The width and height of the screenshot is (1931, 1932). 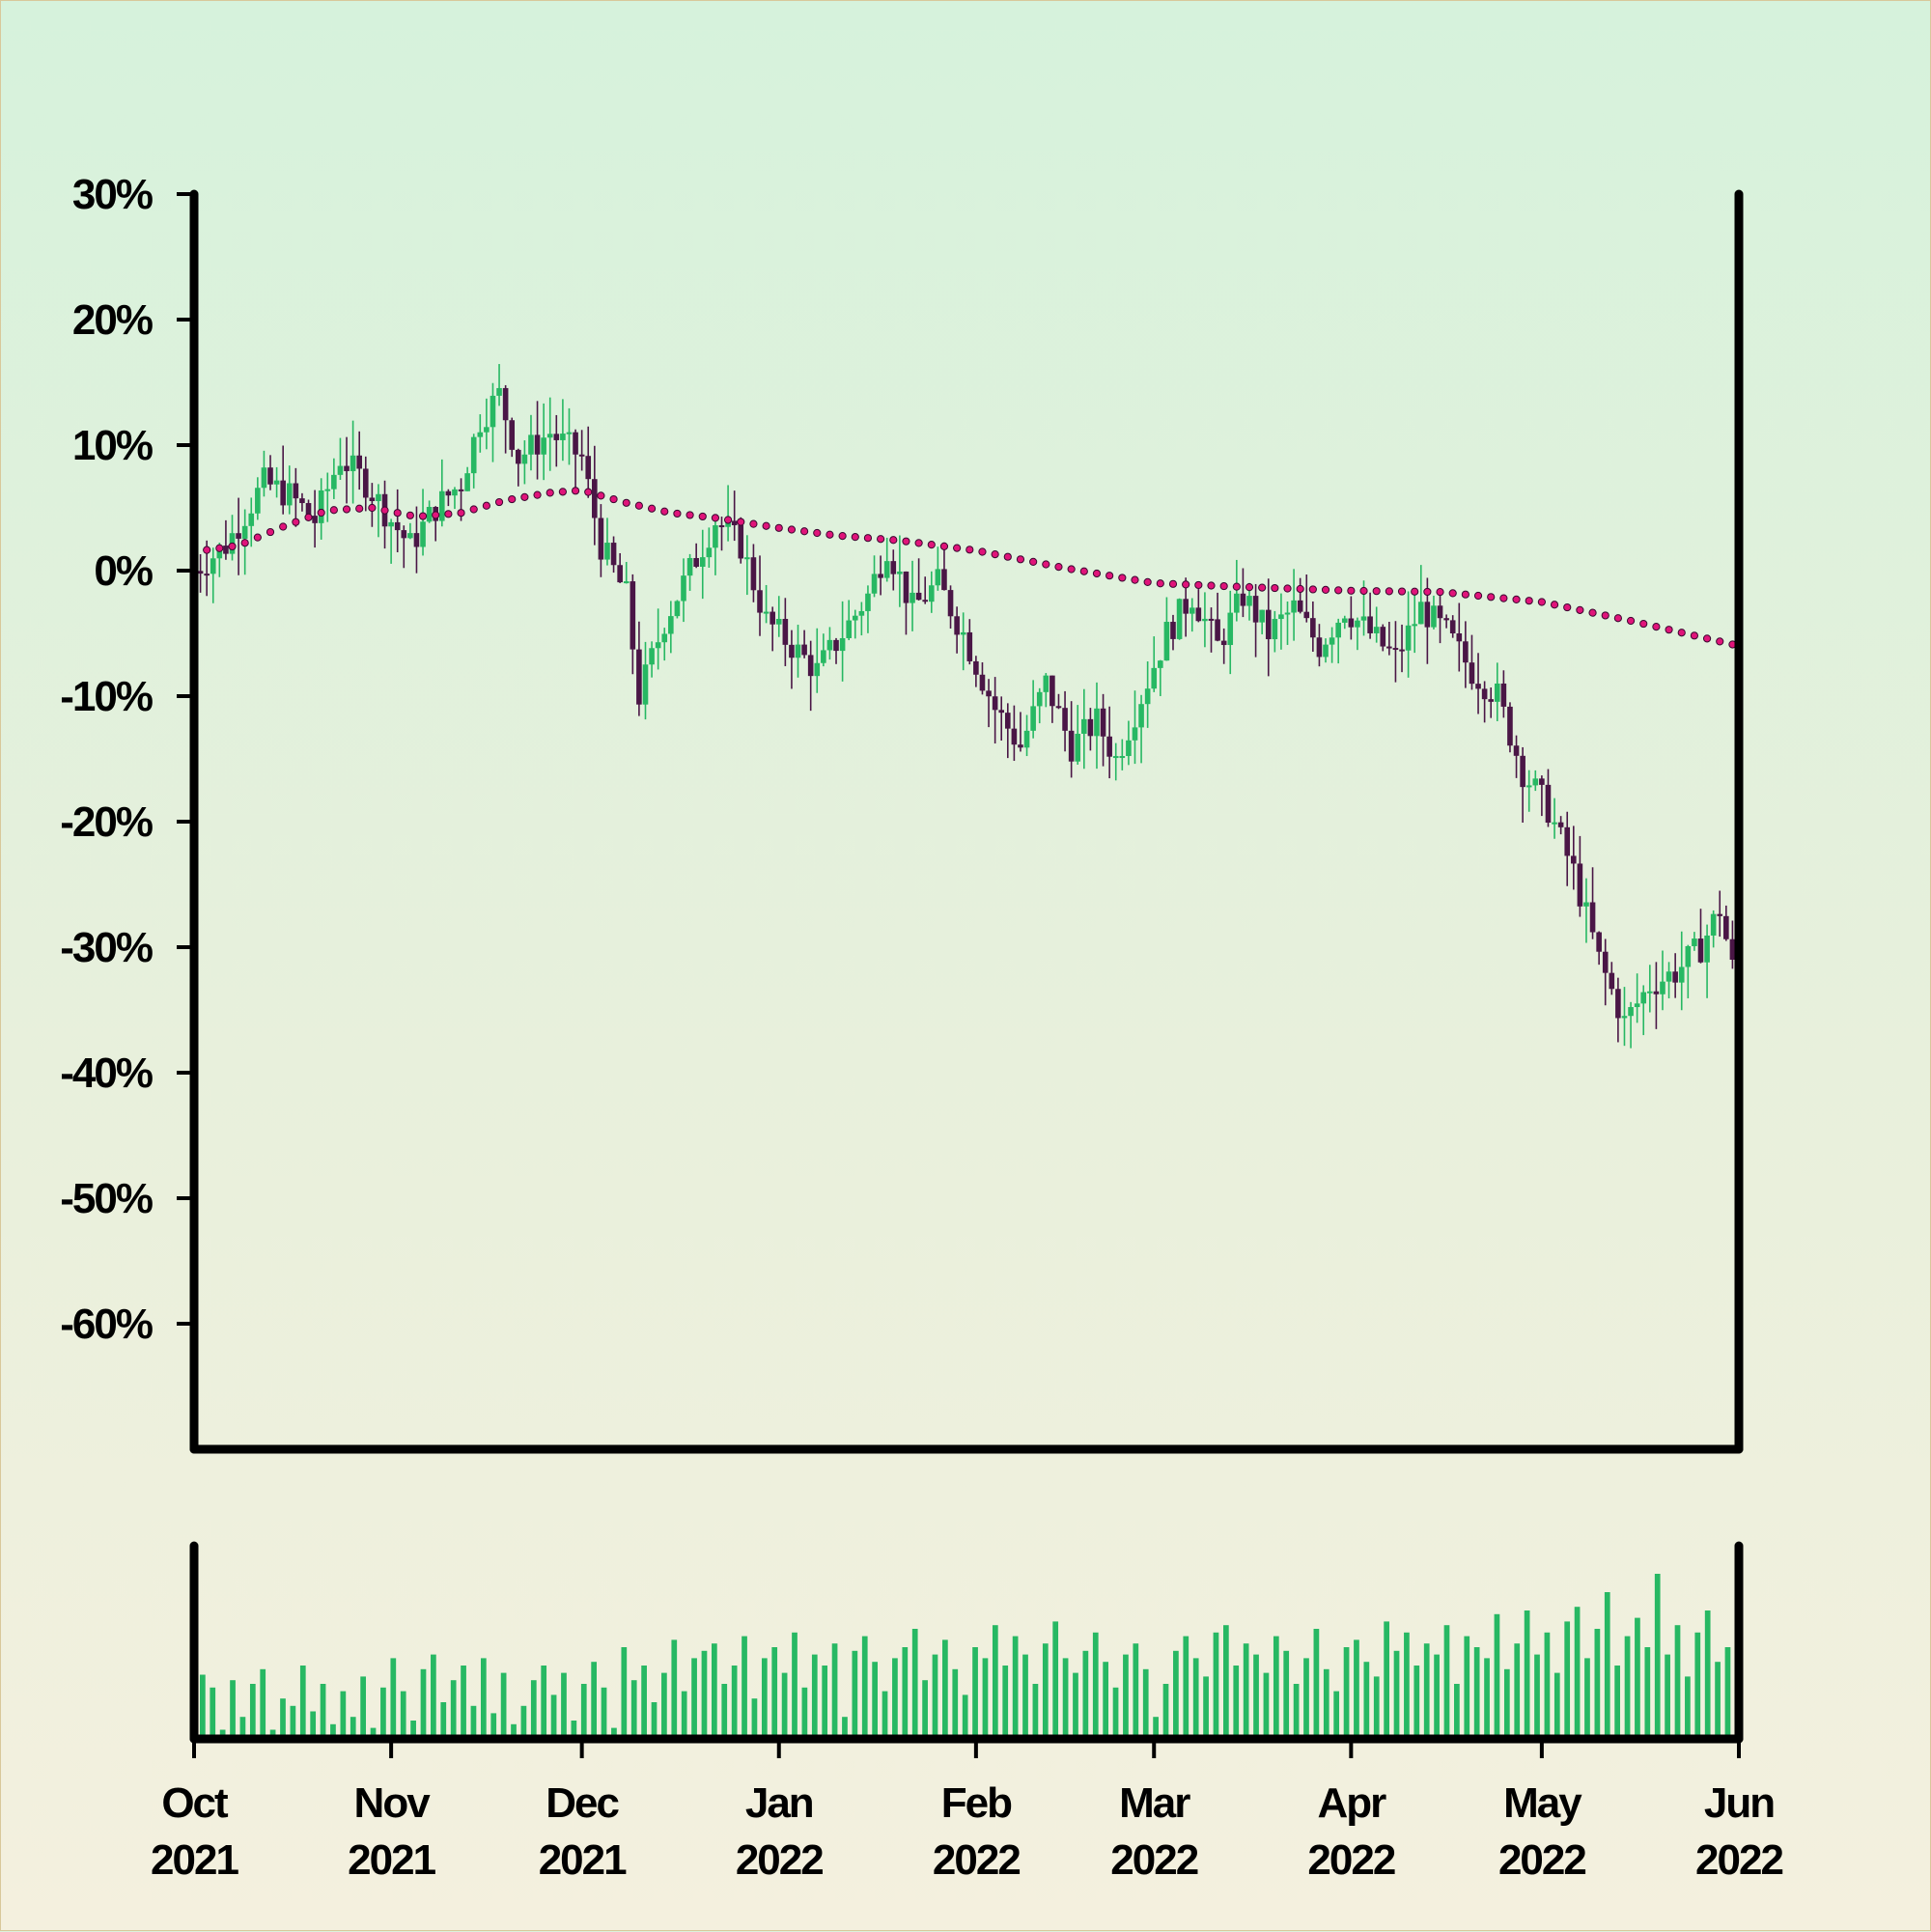 I want to click on x-tick-year: 2022, so click(x=976, y=1860).